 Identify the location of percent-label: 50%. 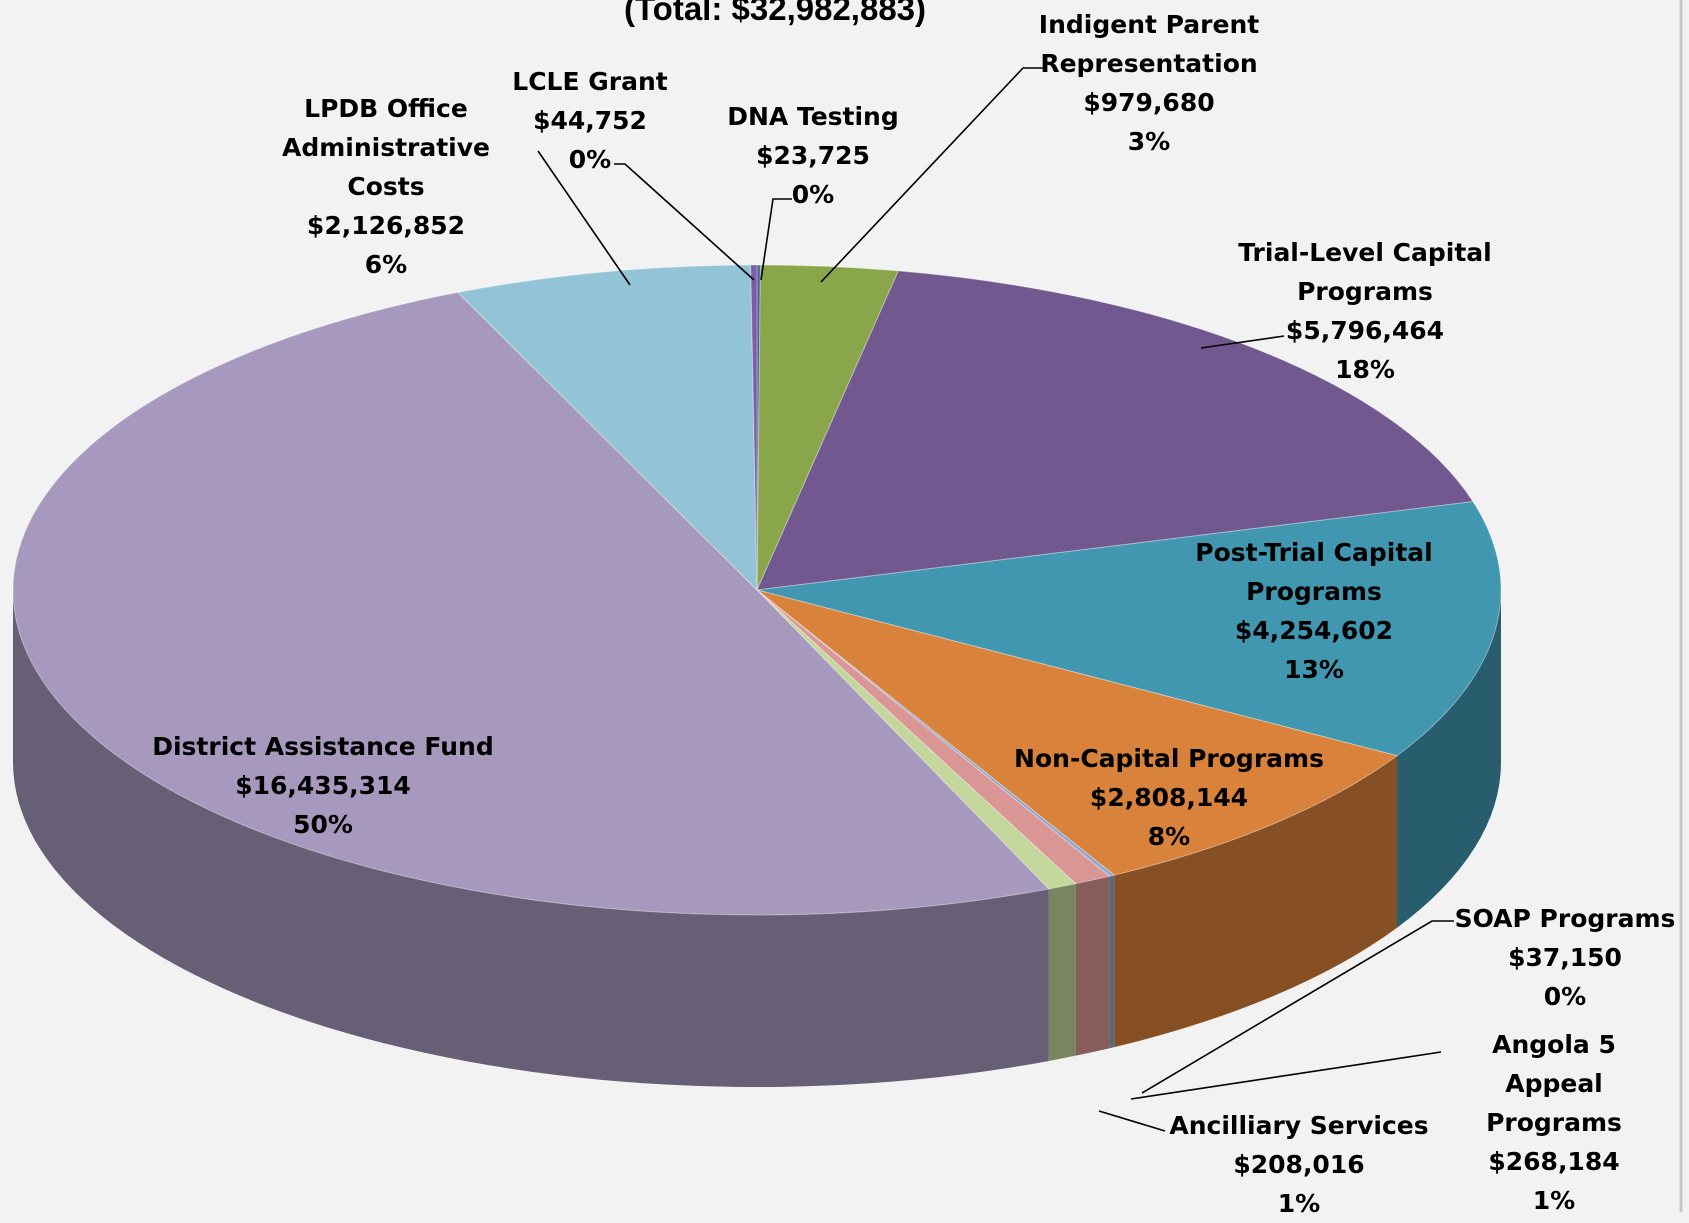
(323, 824).